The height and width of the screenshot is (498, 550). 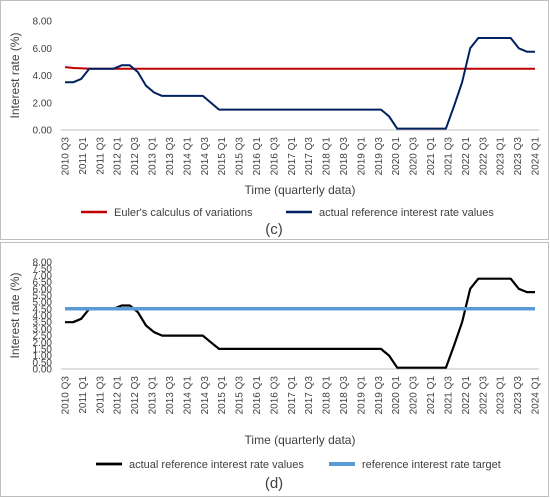 I want to click on chart-1-x-tick-label: 2022 Q3, so click(x=483, y=395).